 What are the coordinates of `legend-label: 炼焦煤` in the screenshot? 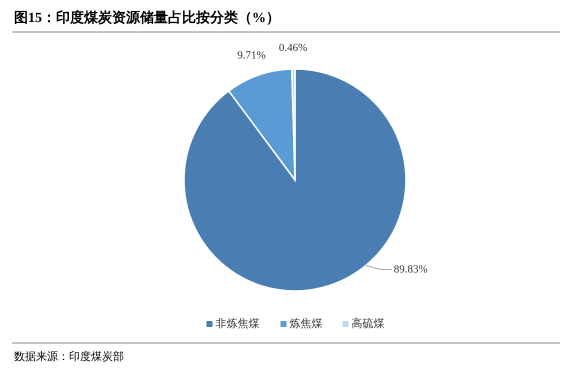 It's located at (306, 324).